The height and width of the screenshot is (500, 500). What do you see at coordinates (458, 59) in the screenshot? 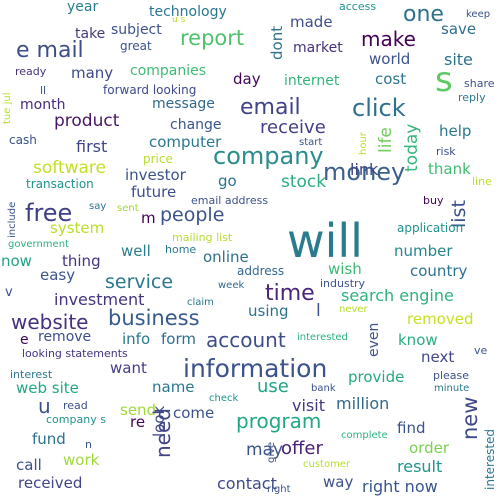
I see `word-site: site` at bounding box center [458, 59].